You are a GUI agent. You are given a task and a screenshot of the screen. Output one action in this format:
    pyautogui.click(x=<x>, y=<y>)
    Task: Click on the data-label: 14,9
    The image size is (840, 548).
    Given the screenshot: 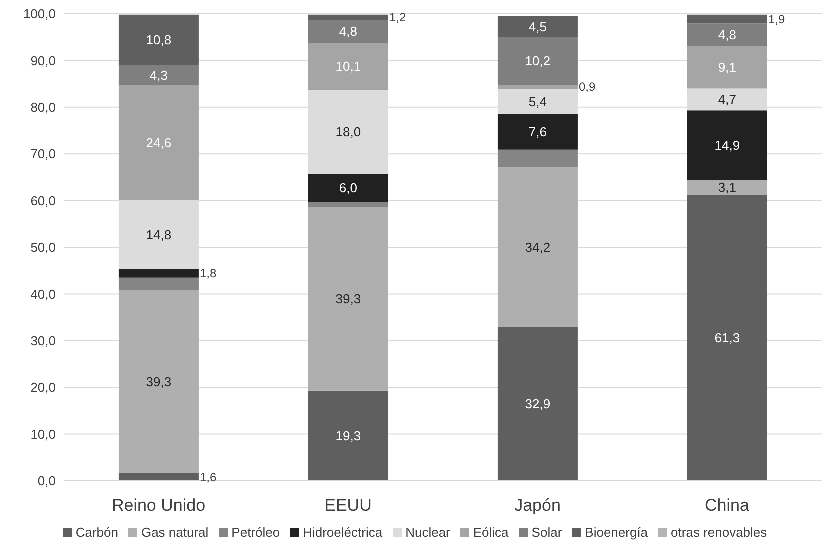 What is the action you would take?
    pyautogui.click(x=727, y=145)
    